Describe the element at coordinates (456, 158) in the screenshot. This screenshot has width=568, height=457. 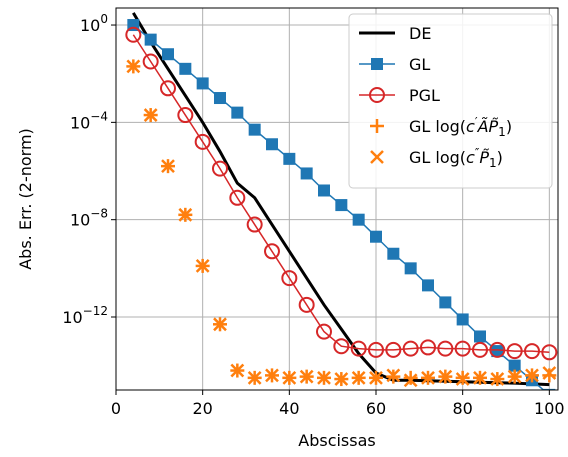
I see `legend-label: GL log(c″P̃1)` at that location.